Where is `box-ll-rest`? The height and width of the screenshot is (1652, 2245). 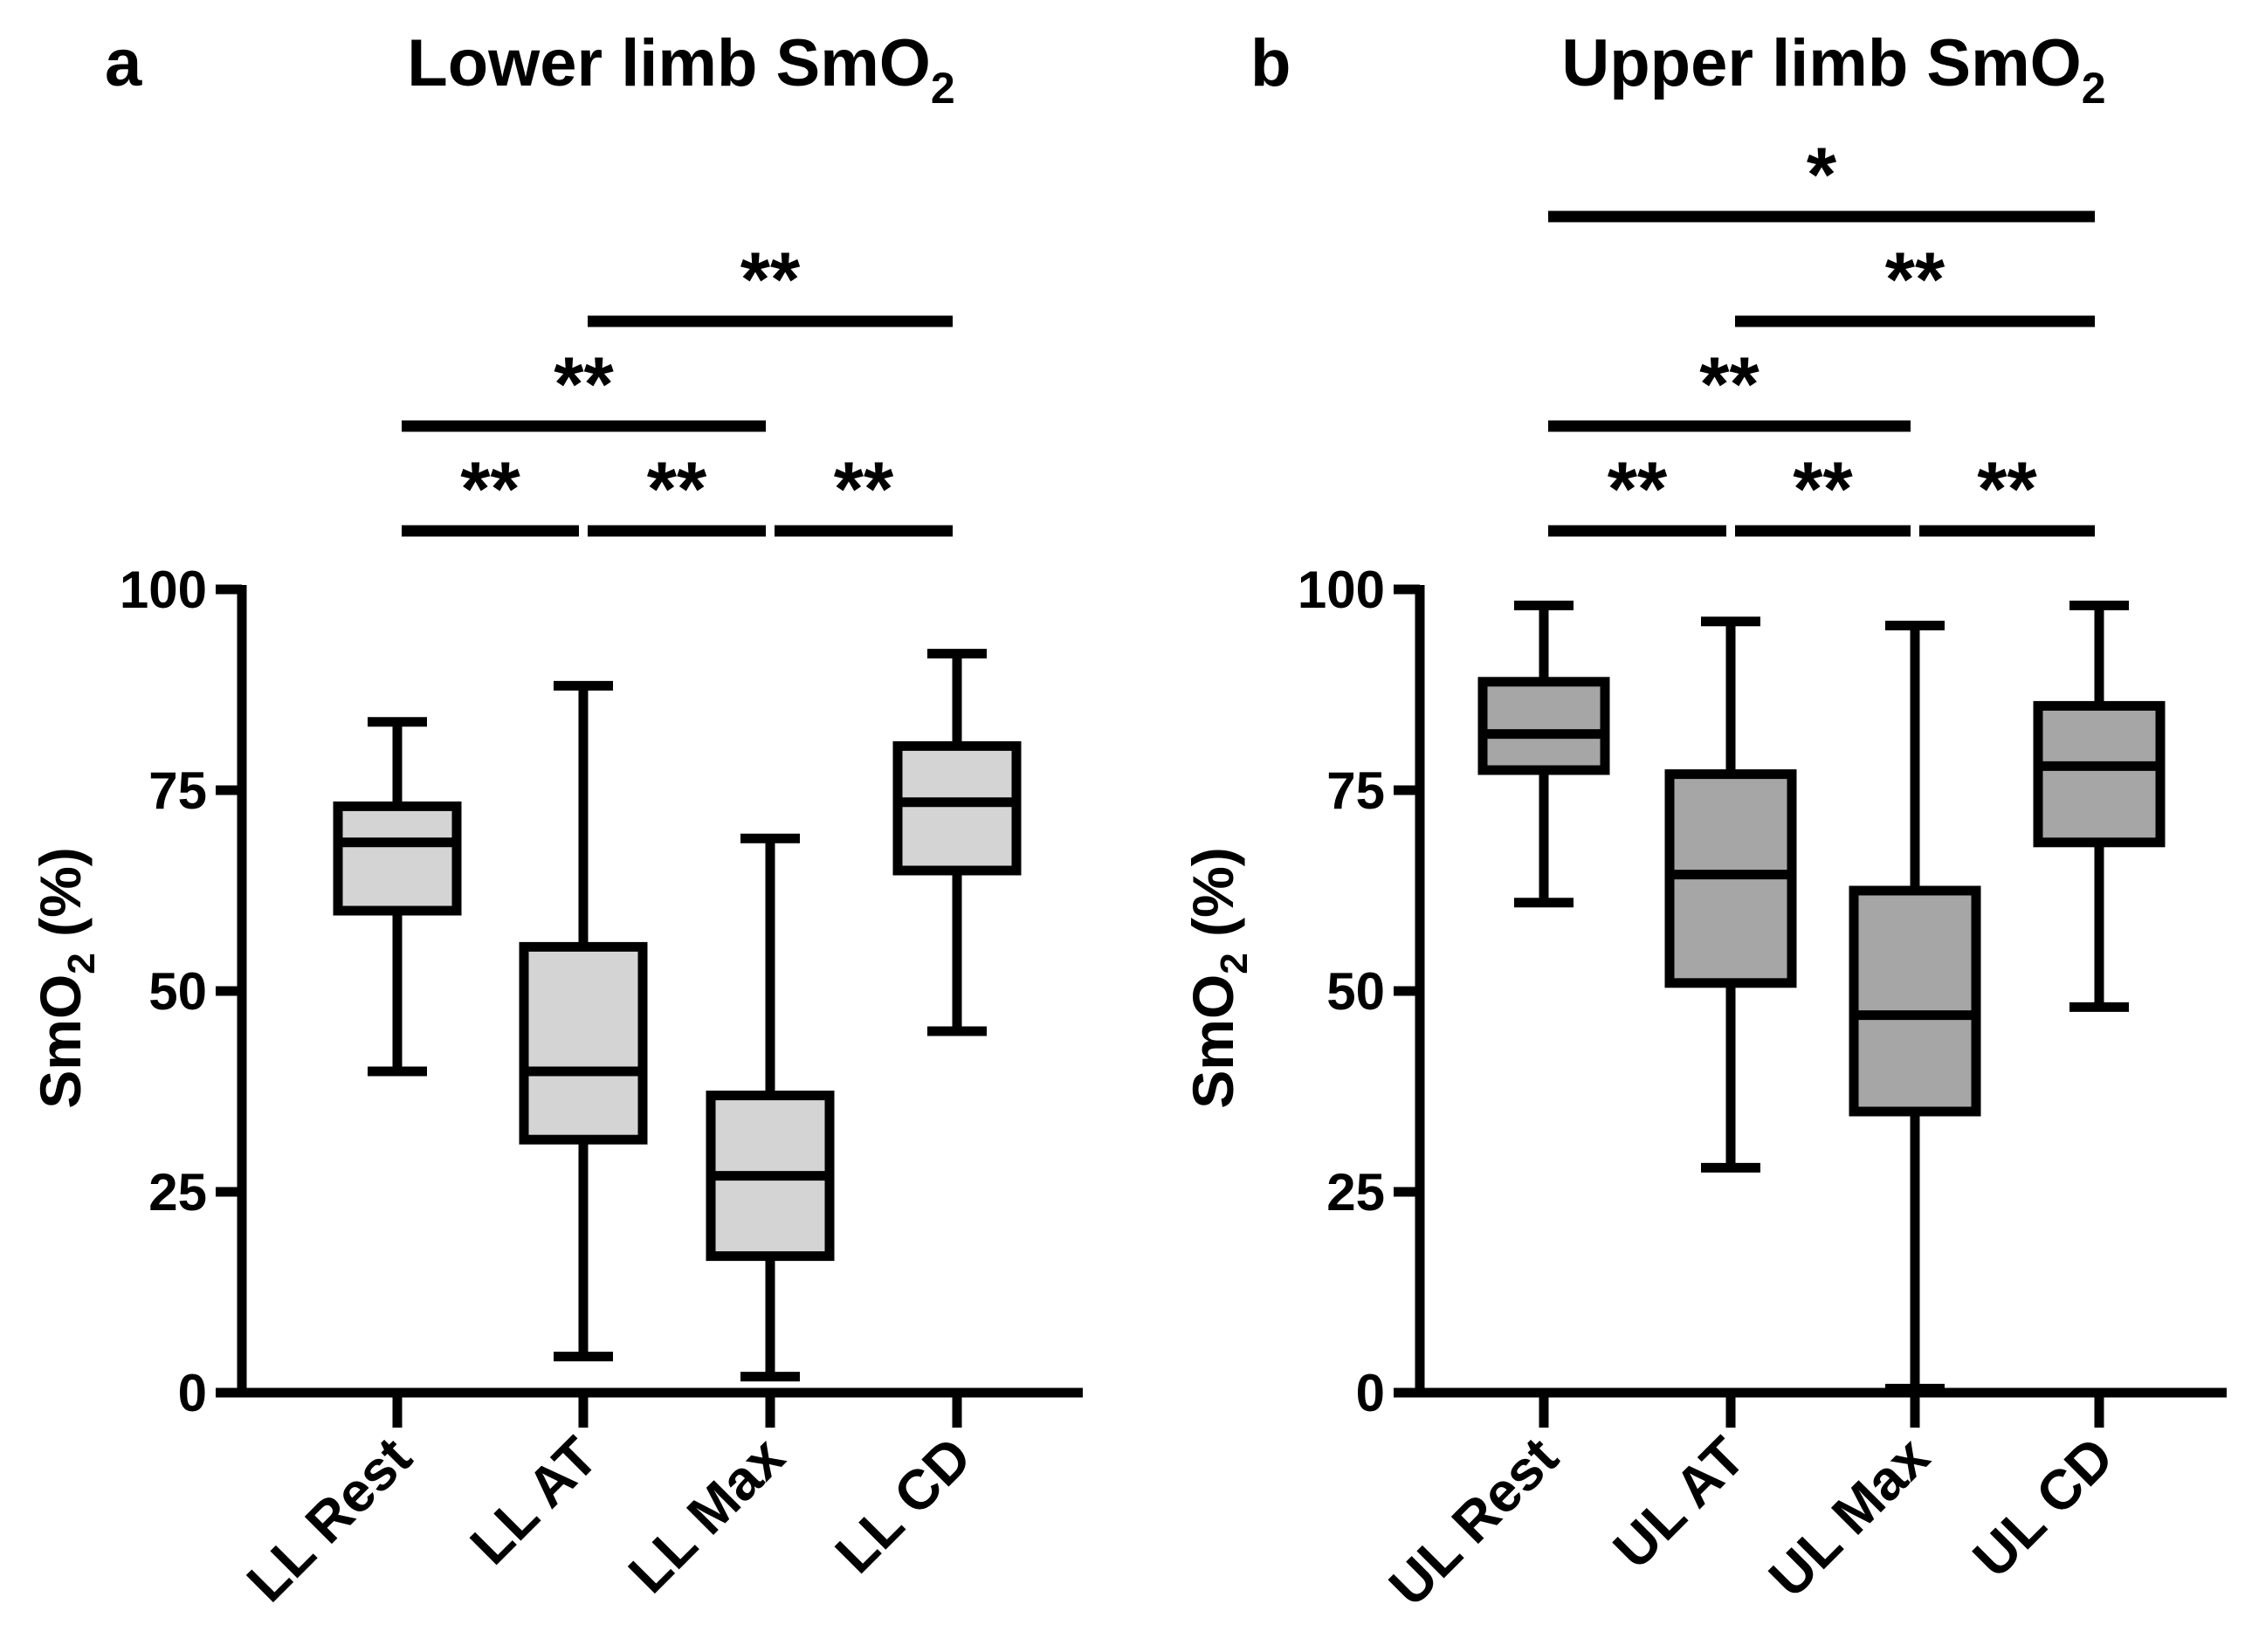 box-ll-rest is located at coordinates (397, 897).